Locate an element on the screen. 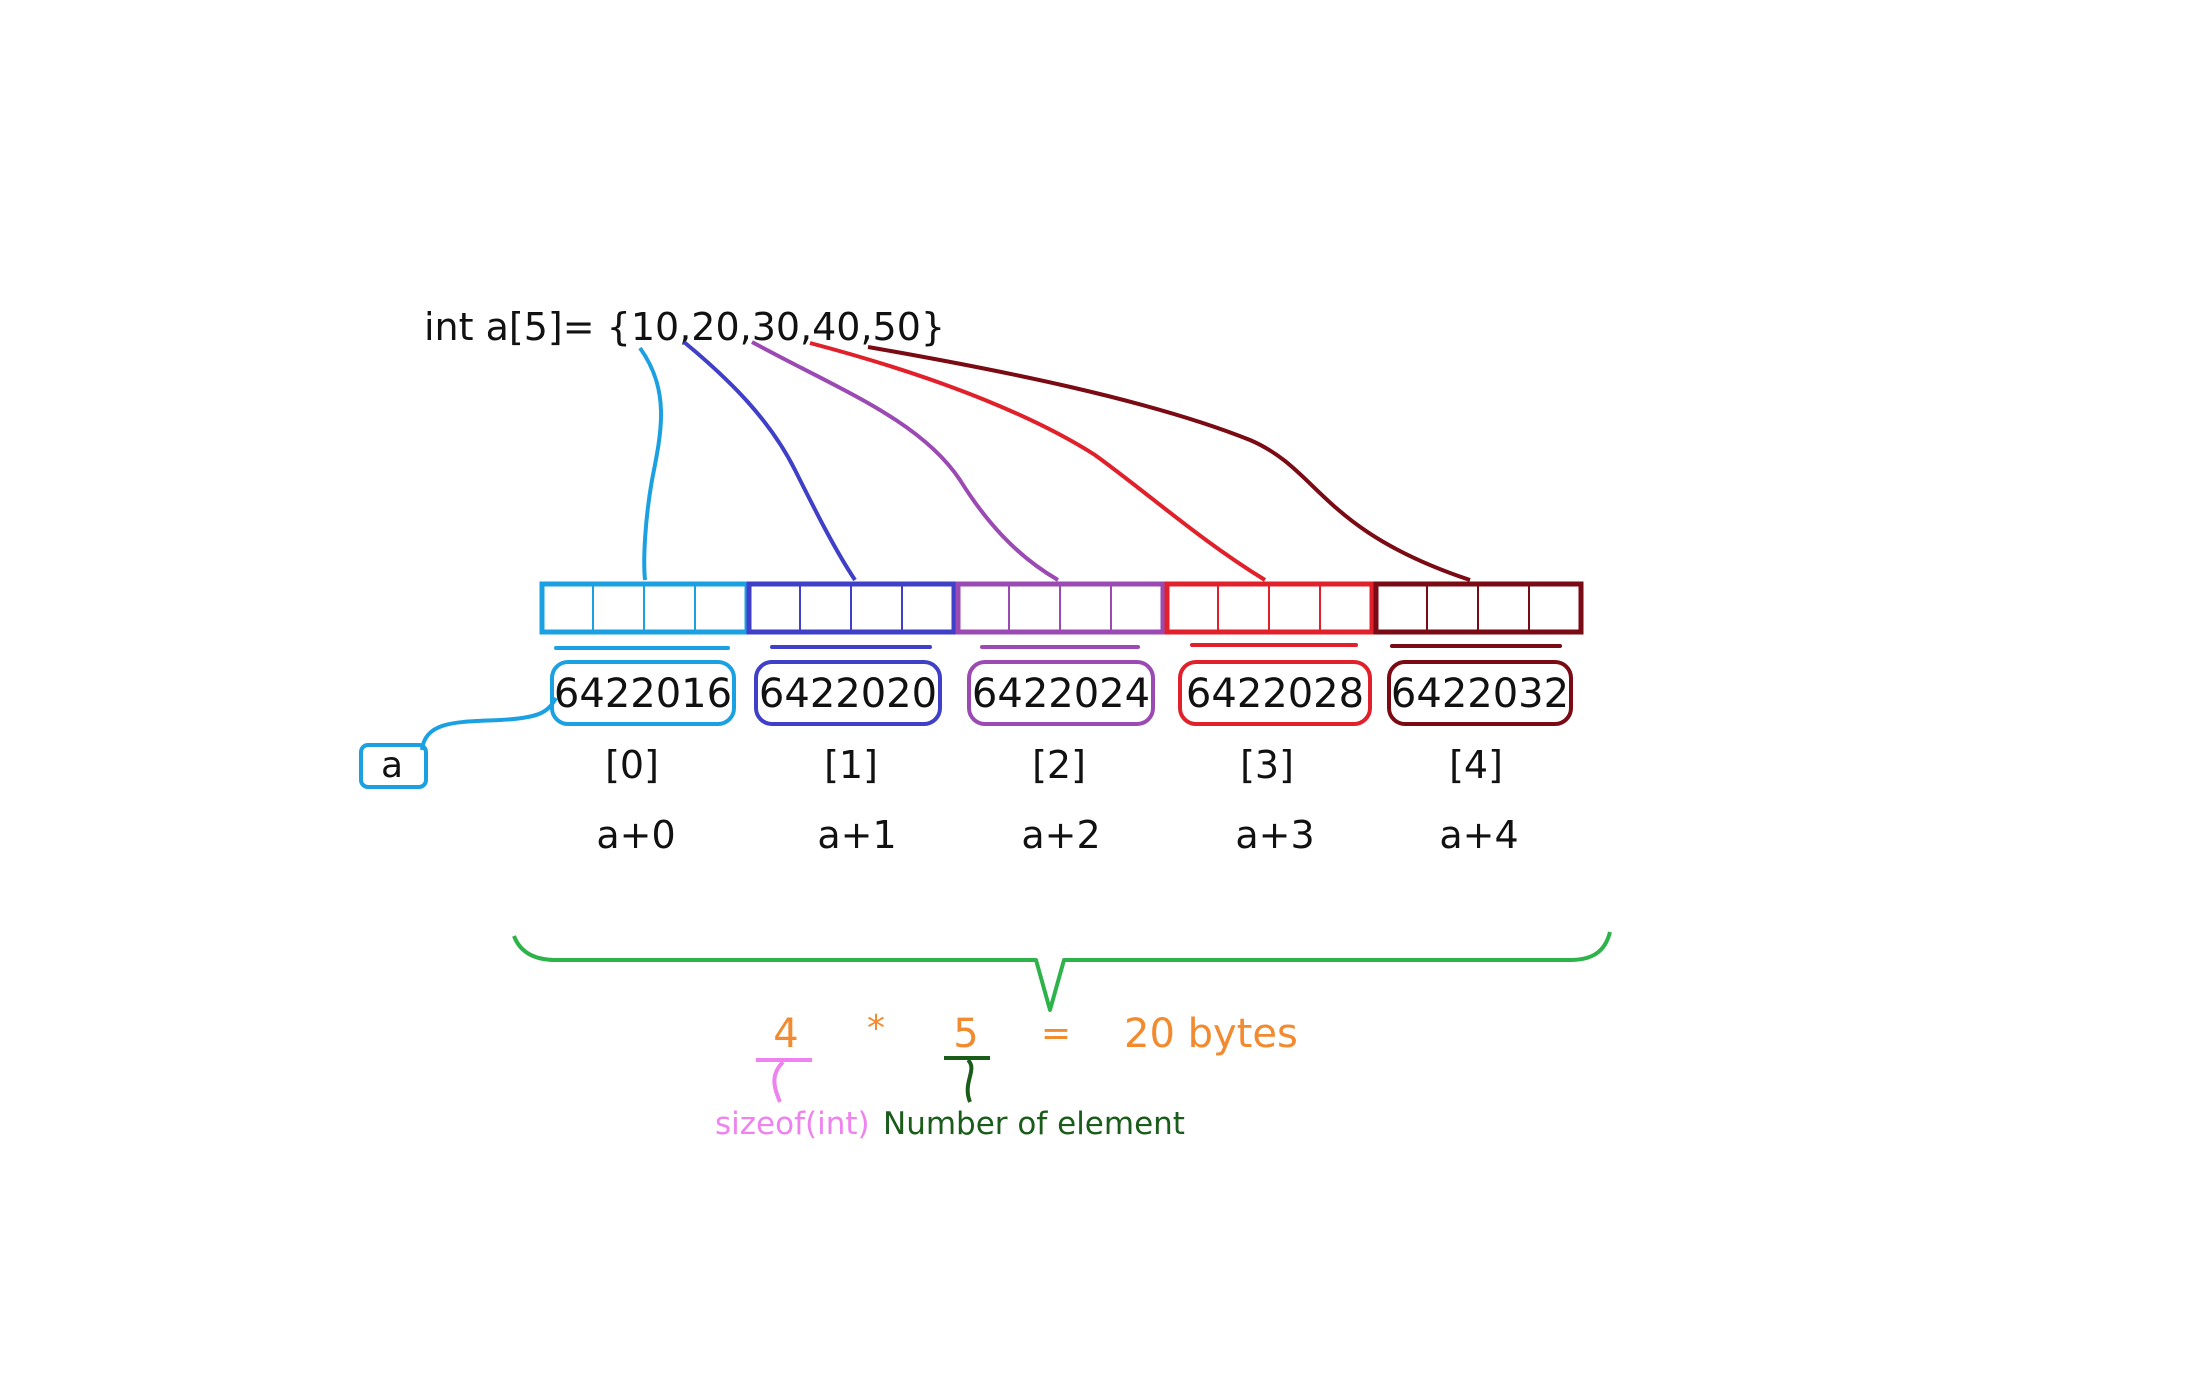  address-3: 6422028 is located at coordinates (1275, 694).